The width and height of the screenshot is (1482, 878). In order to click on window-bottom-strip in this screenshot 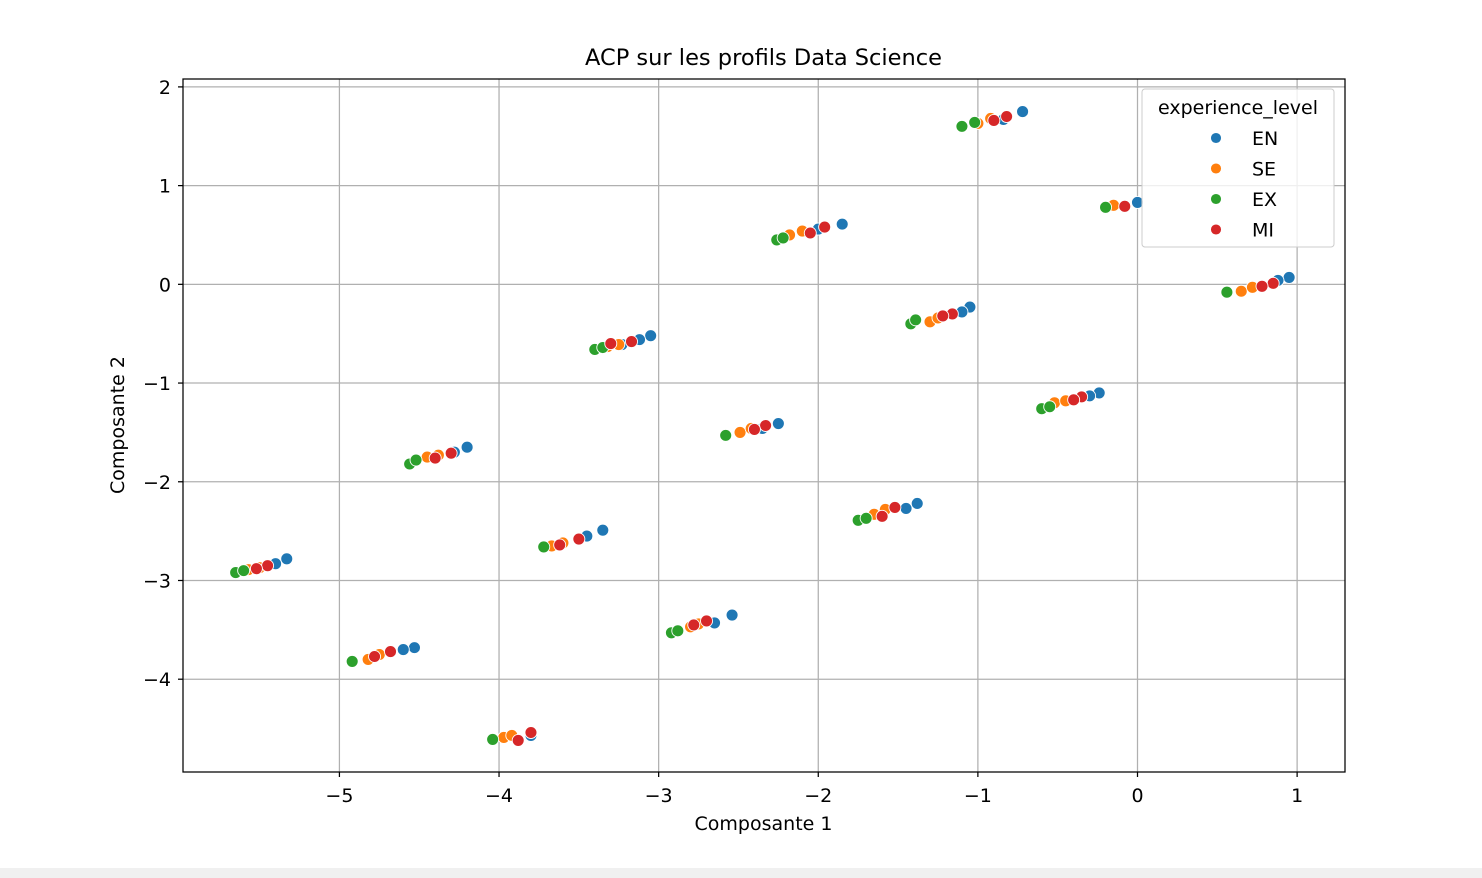, I will do `click(741, 873)`.